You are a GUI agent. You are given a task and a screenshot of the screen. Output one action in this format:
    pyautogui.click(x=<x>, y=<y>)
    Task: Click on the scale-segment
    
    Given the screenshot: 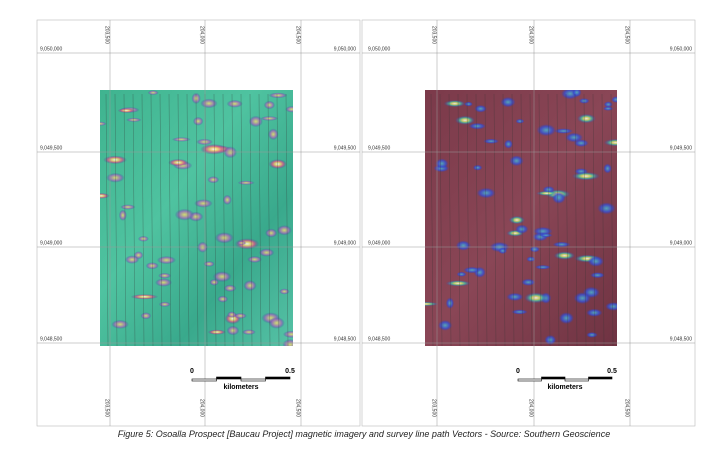 What is the action you would take?
    pyautogui.click(x=229, y=378)
    